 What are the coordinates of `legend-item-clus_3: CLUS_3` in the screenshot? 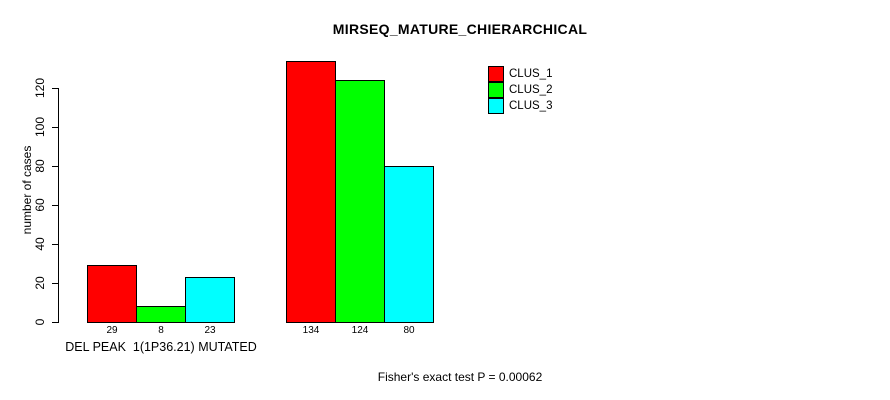 It's located at (520, 106).